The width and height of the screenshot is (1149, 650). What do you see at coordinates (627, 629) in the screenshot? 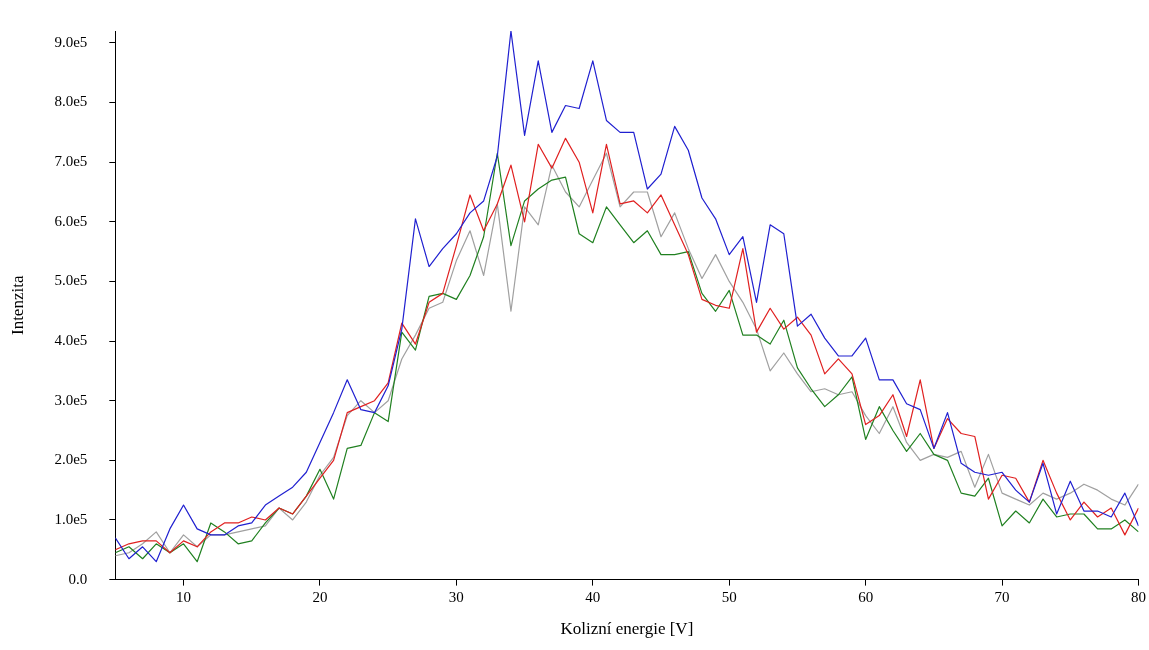
I see `x-axis-title: Kolizní energie [V]` at bounding box center [627, 629].